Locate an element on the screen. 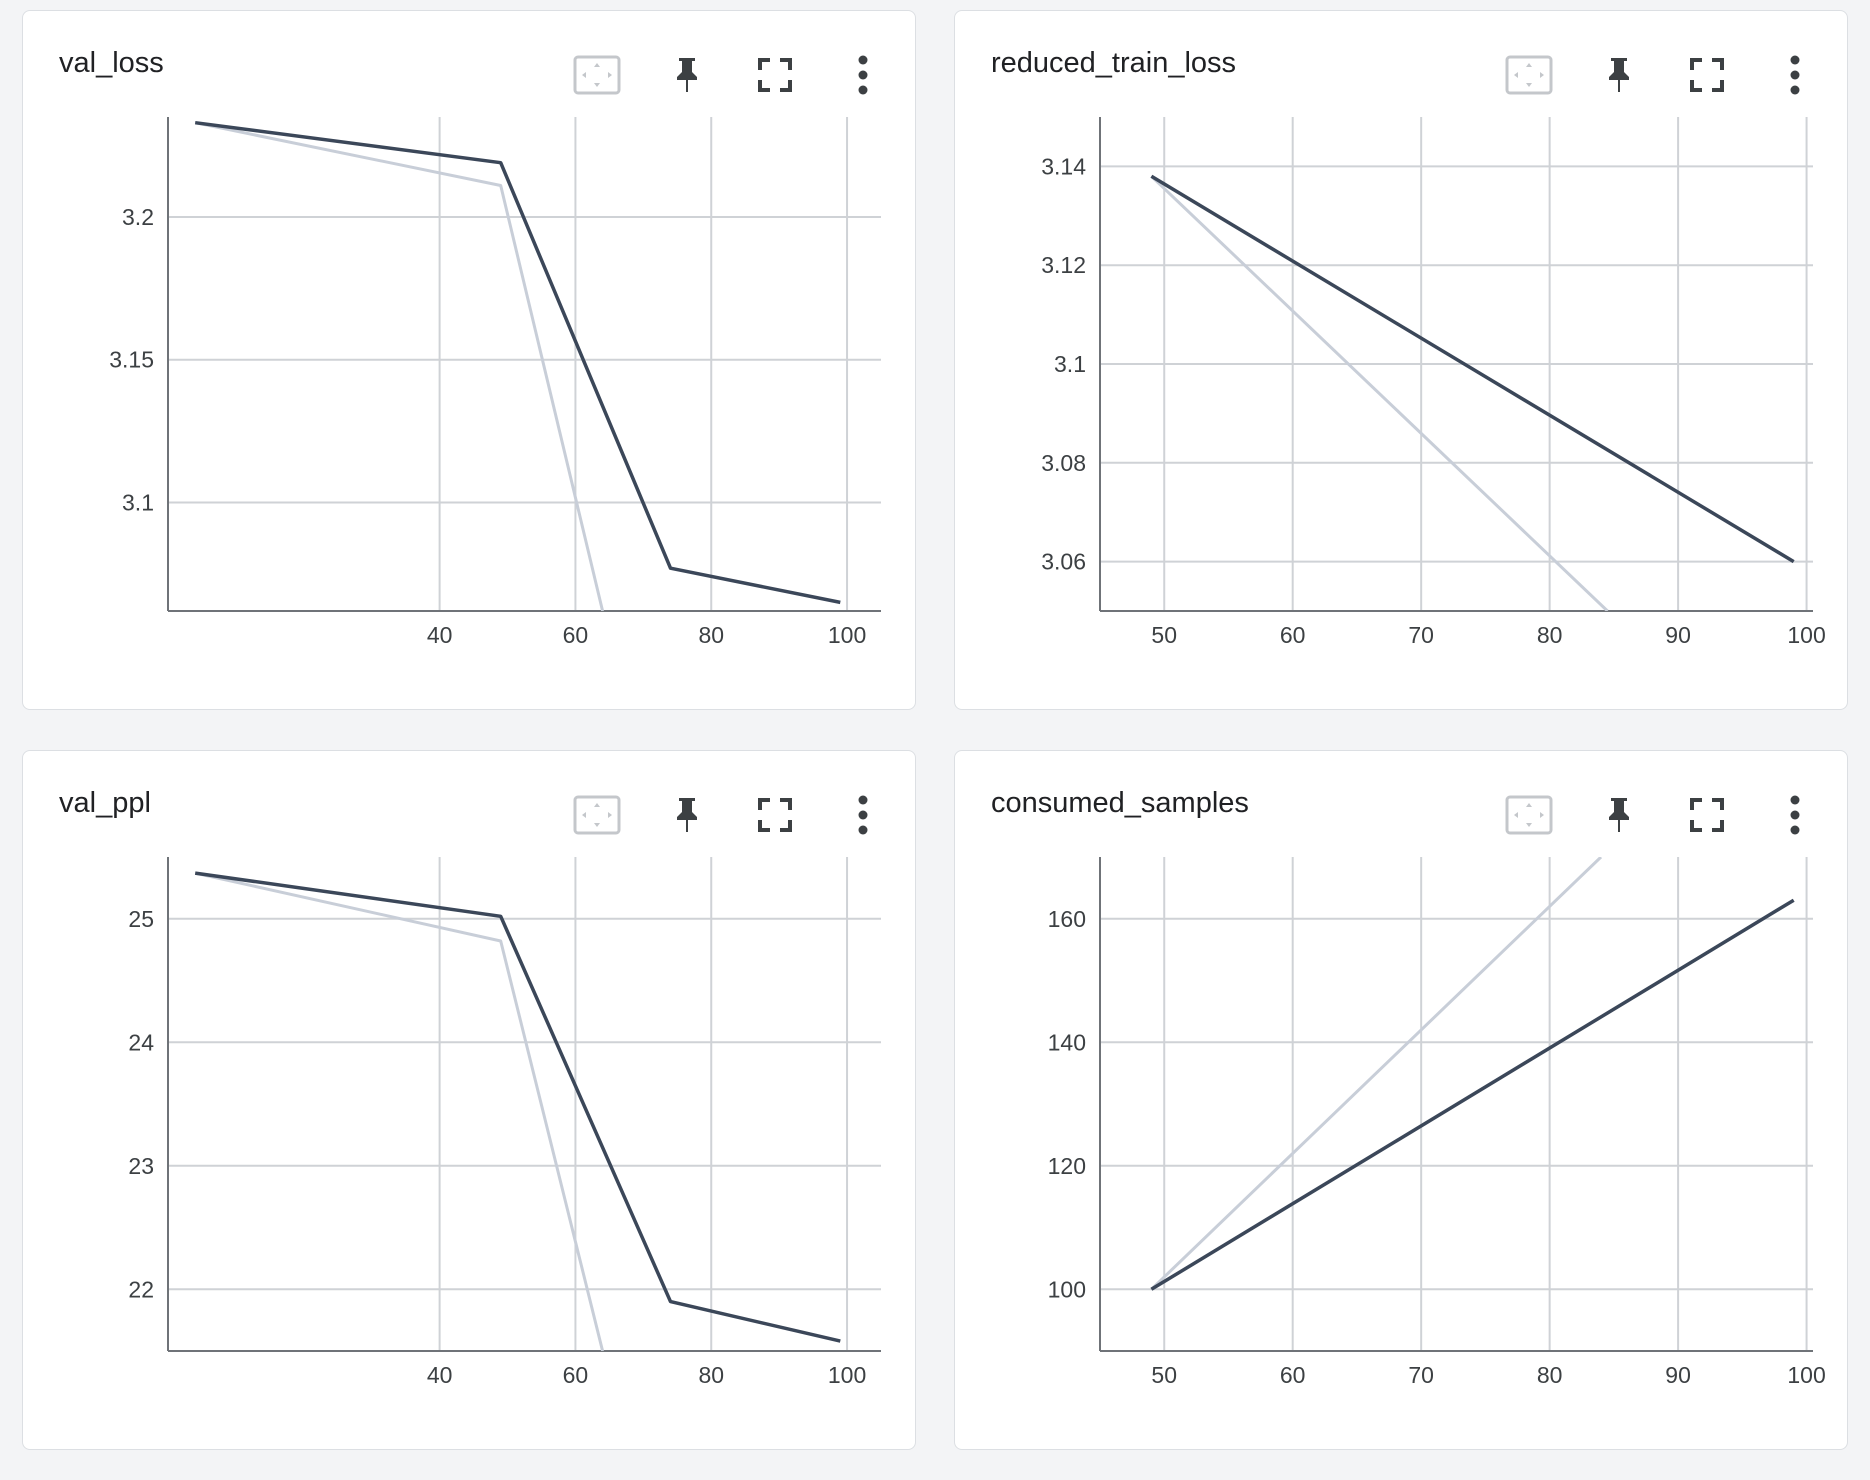 The height and width of the screenshot is (1480, 1870). y-tick-label: 25 is located at coordinates (141, 919).